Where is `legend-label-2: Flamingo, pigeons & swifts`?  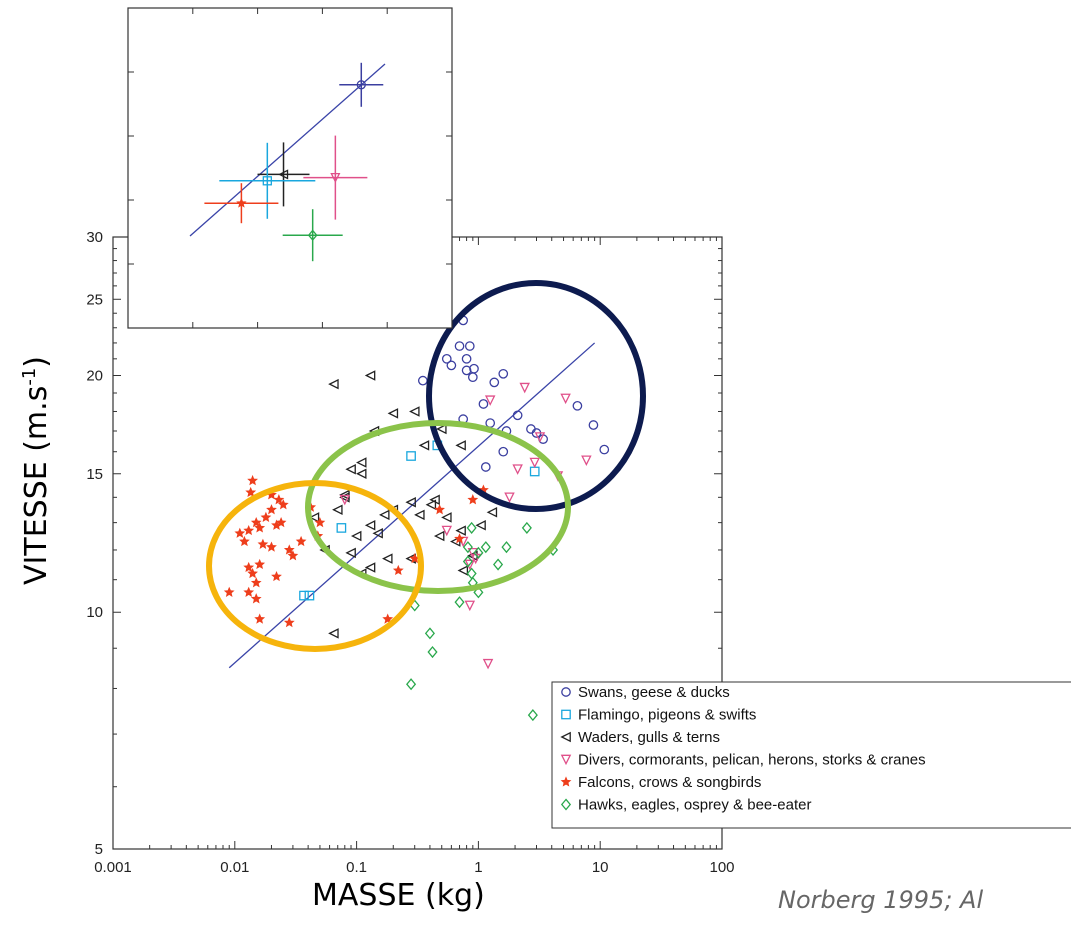 legend-label-2: Flamingo, pigeons & swifts is located at coordinates (667, 715).